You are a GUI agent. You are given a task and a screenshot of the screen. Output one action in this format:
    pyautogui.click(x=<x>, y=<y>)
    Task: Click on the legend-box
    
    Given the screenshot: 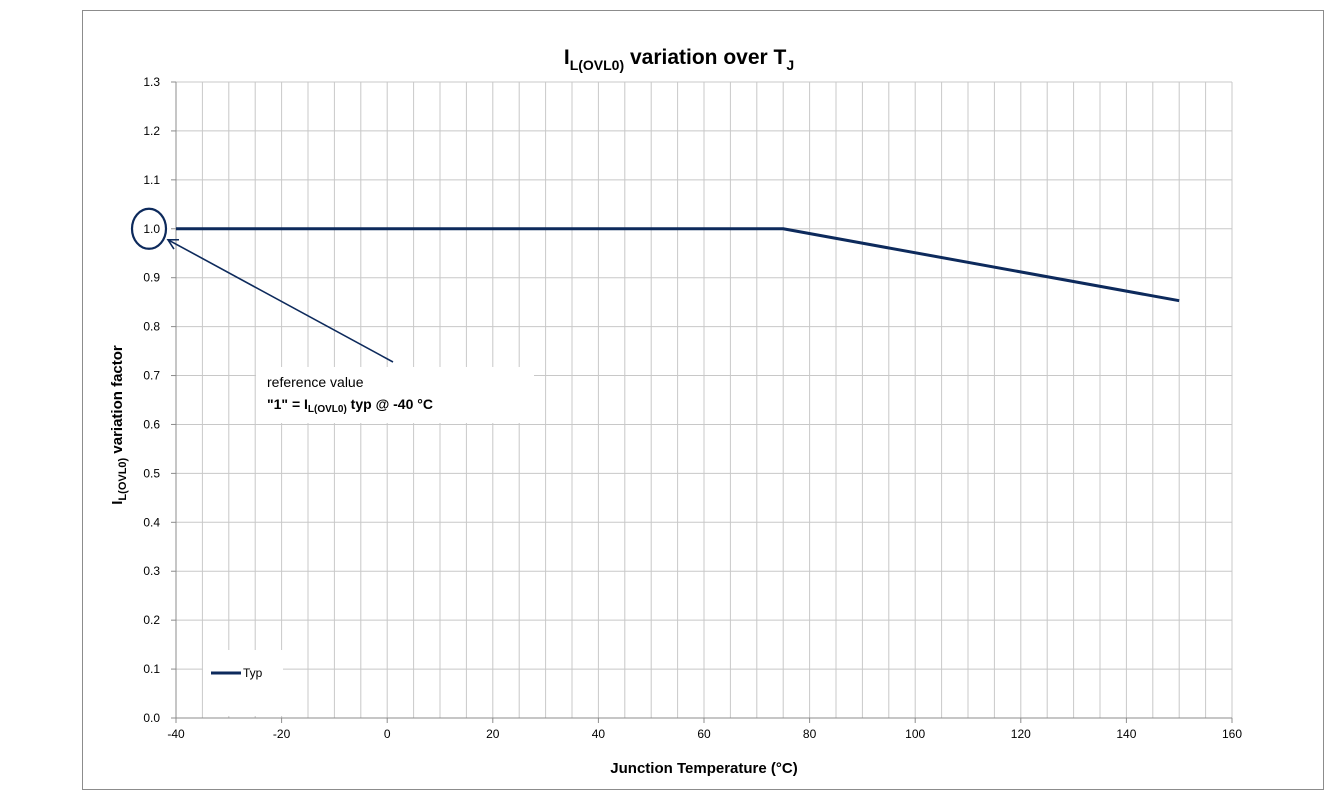 What is the action you would take?
    pyautogui.click(x=243, y=683)
    